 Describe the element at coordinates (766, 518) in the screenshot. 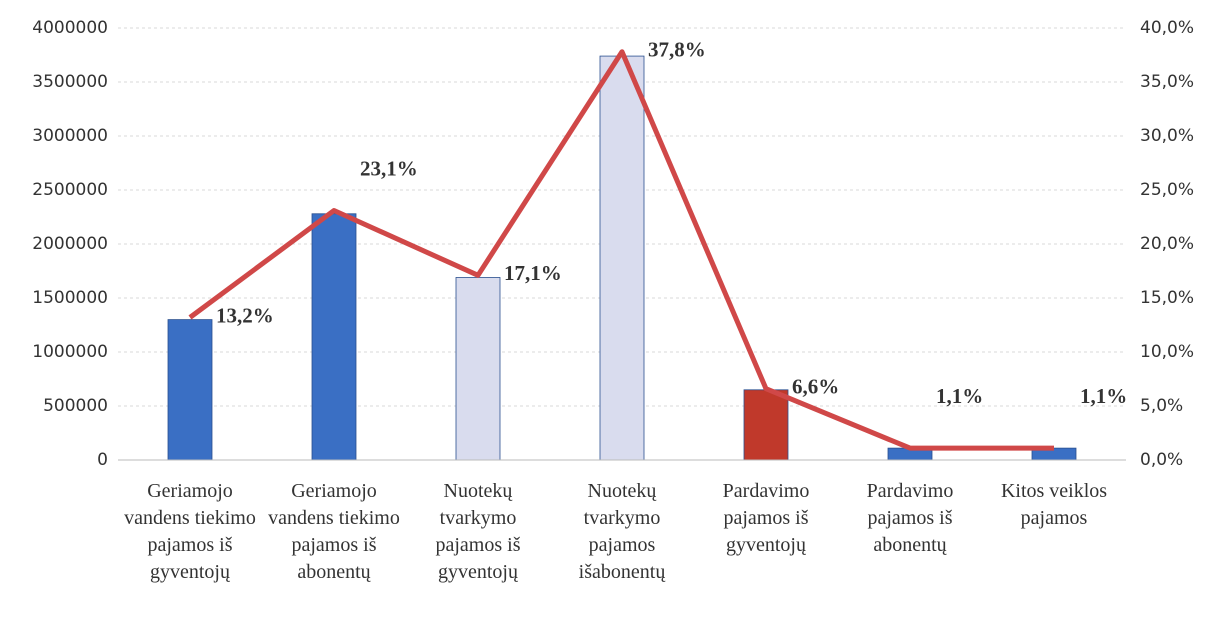

I see `x-tick-label: Pardavimo pajamos iš gyventojų` at that location.